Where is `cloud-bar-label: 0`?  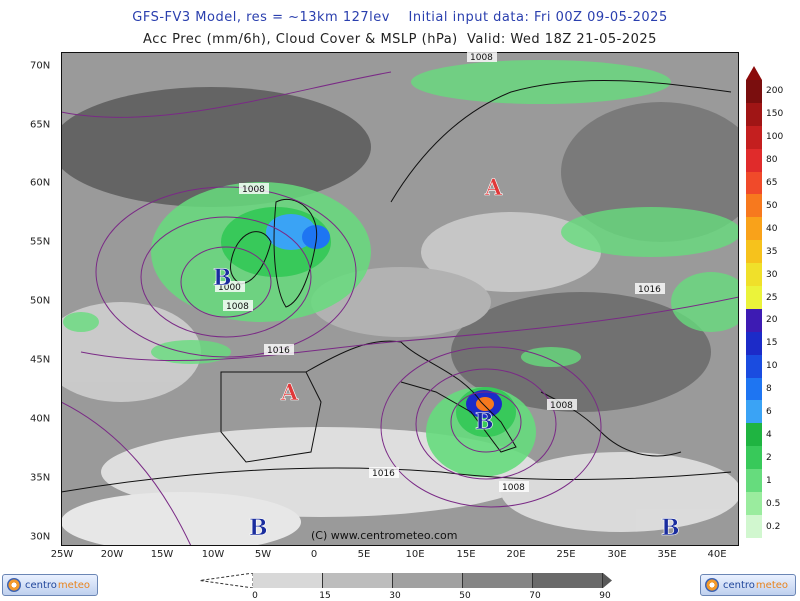
cloud-bar-label: 0 is located at coordinates (255, 596).